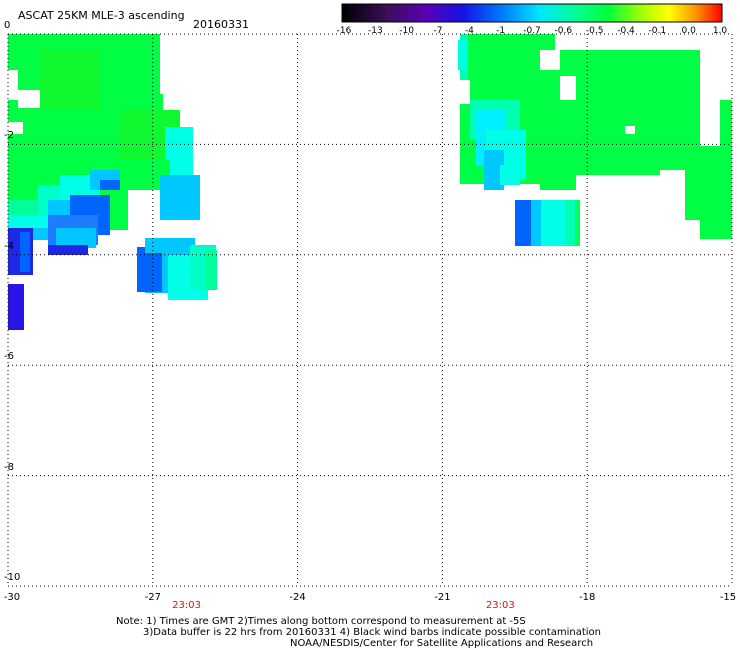 The width and height of the screenshot is (740, 650). I want to click on map-title: ASCAT 25KM MLE-3 ascending, so click(101, 15).